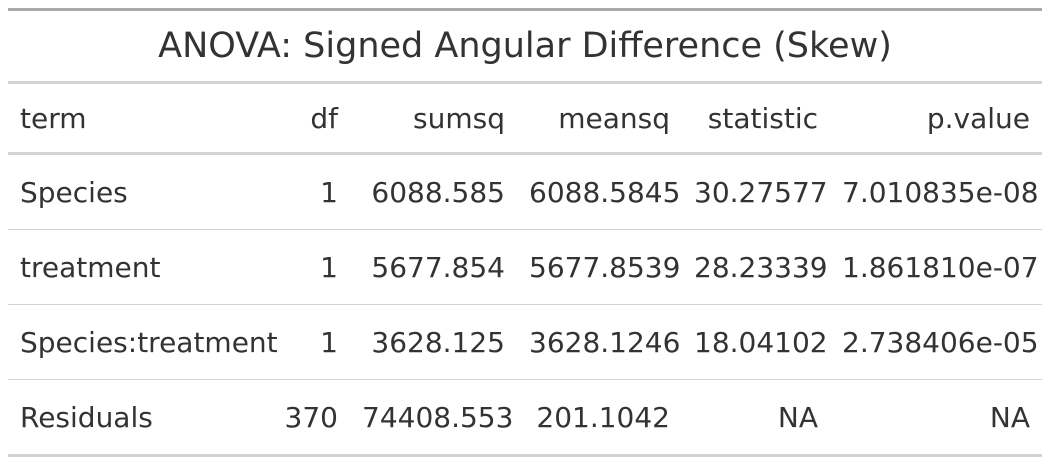 The width and height of the screenshot is (1052, 468). I want to click on cell-meansq: 6088.5845, so click(605, 192).